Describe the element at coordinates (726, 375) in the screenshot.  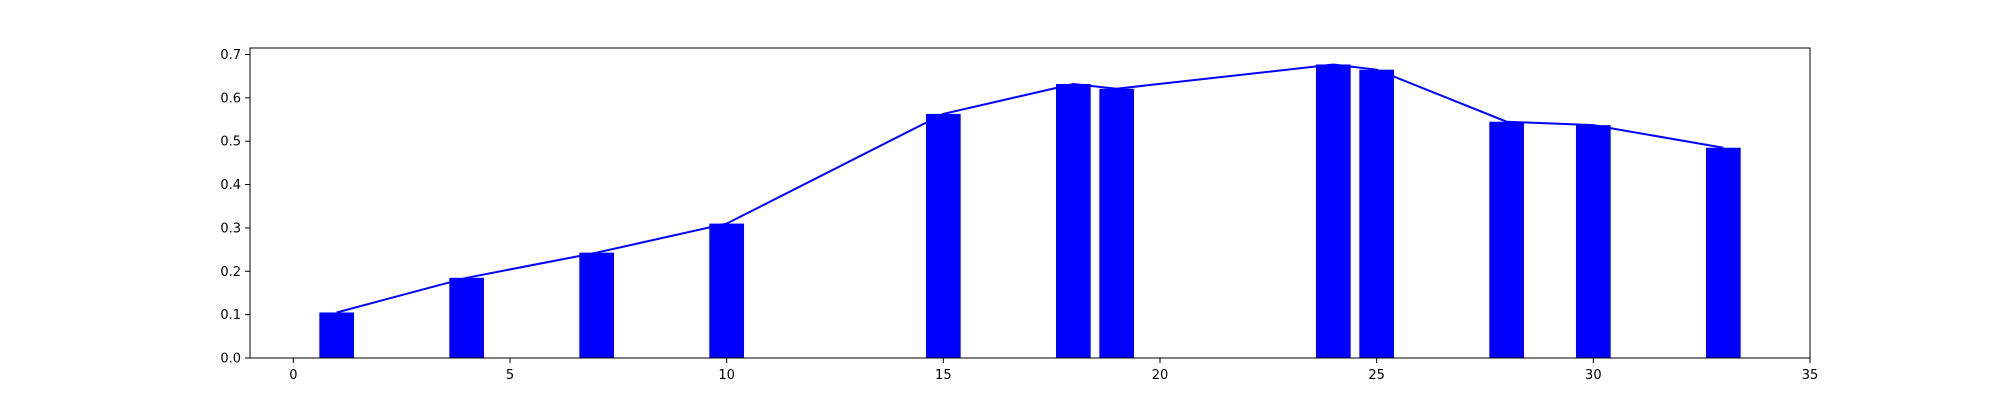
I see `x-tick-label: 10` at that location.